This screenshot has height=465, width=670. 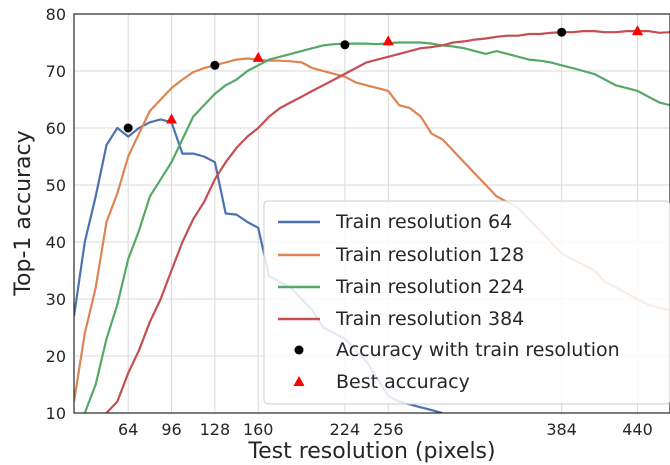 What do you see at coordinates (56, 128) in the screenshot?
I see `y-tick-60: 60` at bounding box center [56, 128].